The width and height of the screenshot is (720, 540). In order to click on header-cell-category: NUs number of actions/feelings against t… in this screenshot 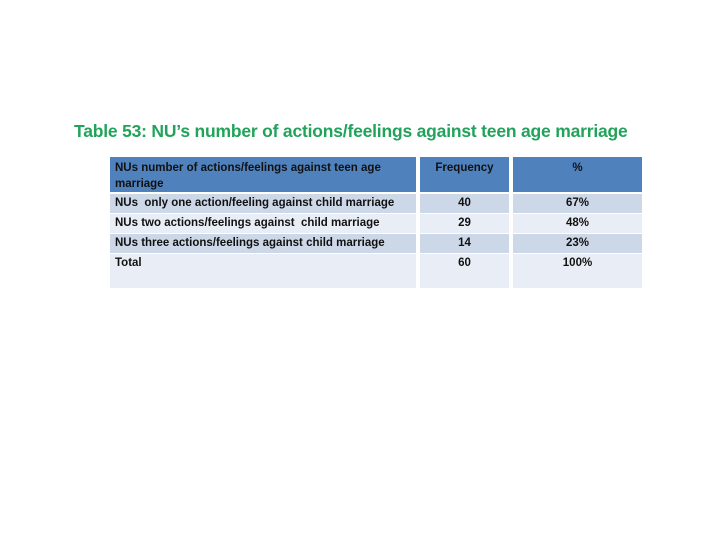, I will do `click(263, 174)`.